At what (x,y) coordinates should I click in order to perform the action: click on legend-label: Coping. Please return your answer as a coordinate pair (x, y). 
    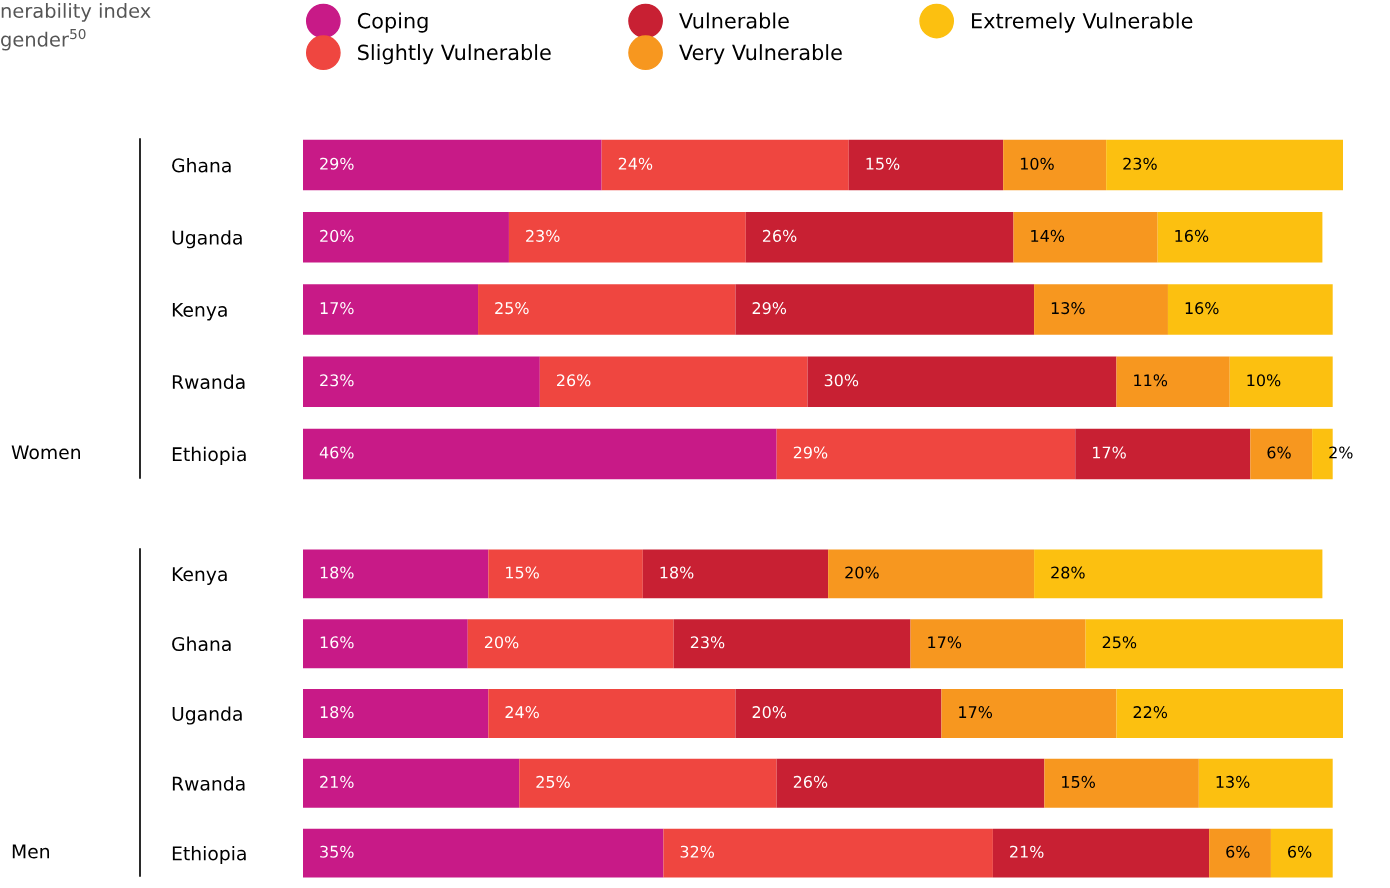
    Looking at the image, I should click on (392, 22).